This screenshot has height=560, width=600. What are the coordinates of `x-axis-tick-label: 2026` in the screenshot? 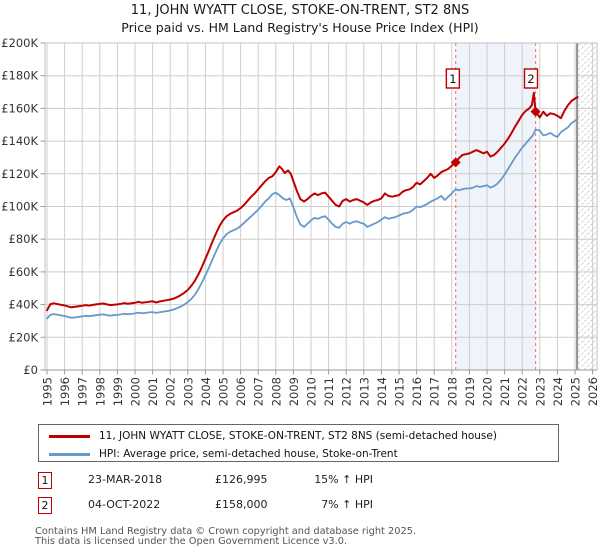 It's located at (593, 391).